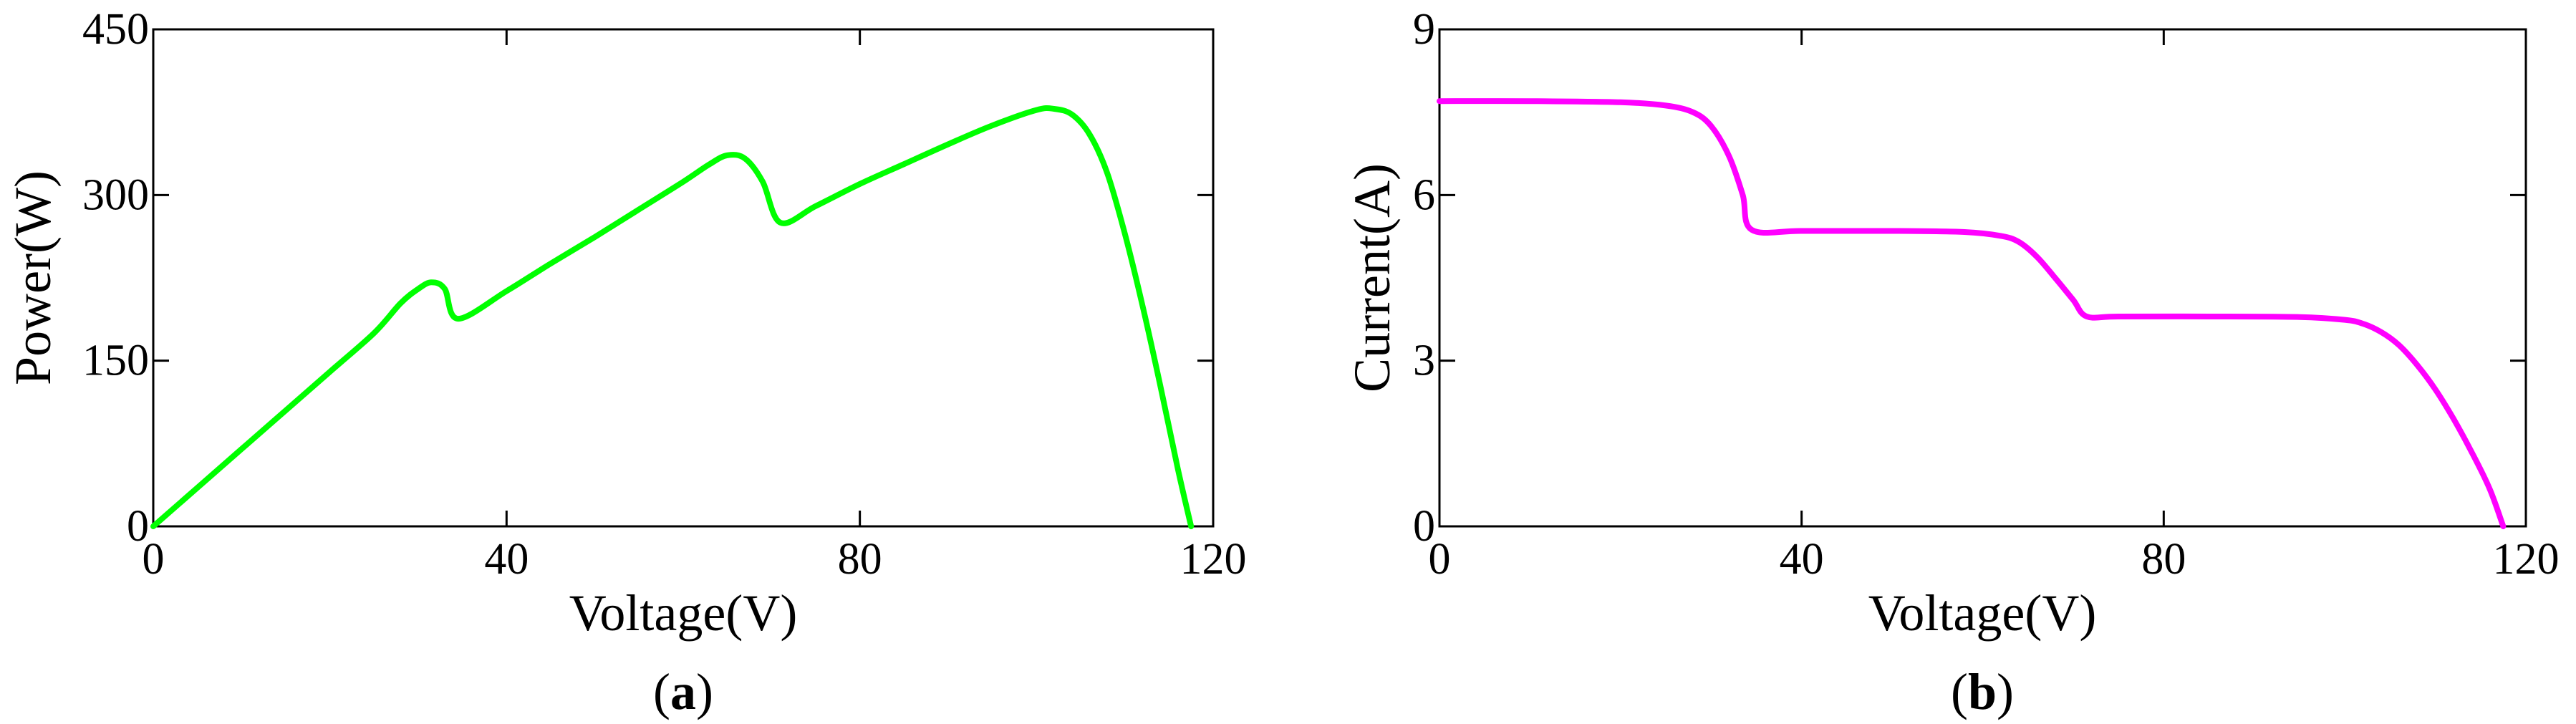 The image size is (2576, 724). Describe the element at coordinates (1424, 194) in the screenshot. I see `y-tick-label-b-2: 6` at that location.